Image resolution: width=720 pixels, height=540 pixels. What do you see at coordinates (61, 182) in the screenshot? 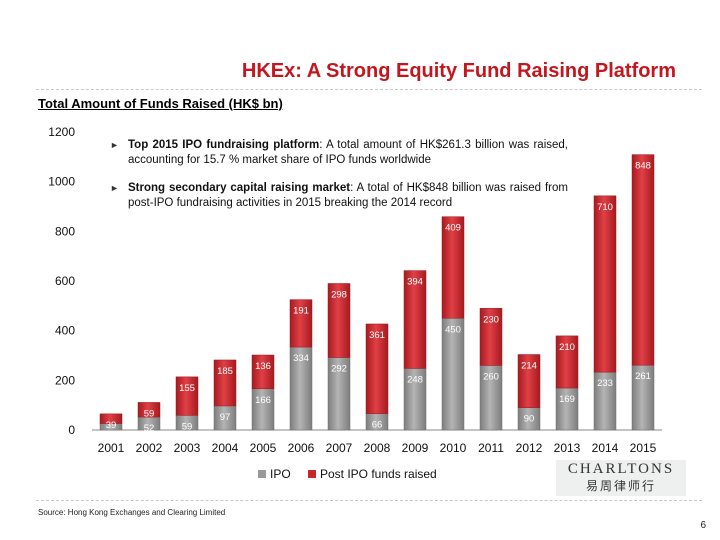
I see `y-tick-label: 1000` at bounding box center [61, 182].